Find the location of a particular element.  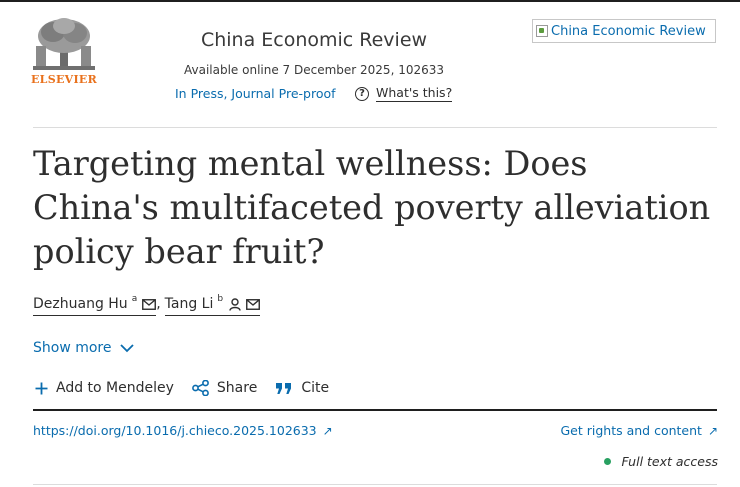

get-rights-link: Get rights and content ↗ is located at coordinates (639, 430).